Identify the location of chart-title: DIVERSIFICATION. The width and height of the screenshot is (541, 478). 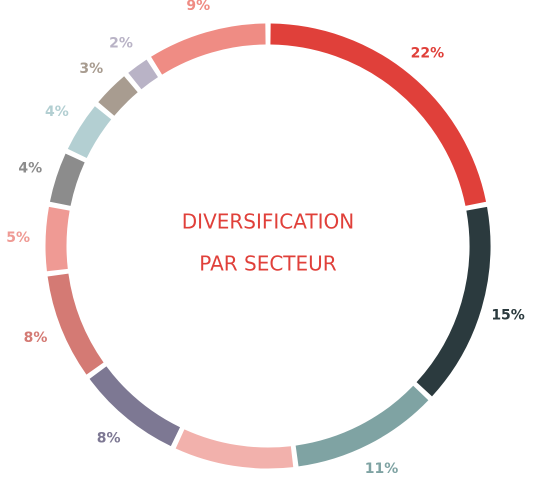
(268, 222).